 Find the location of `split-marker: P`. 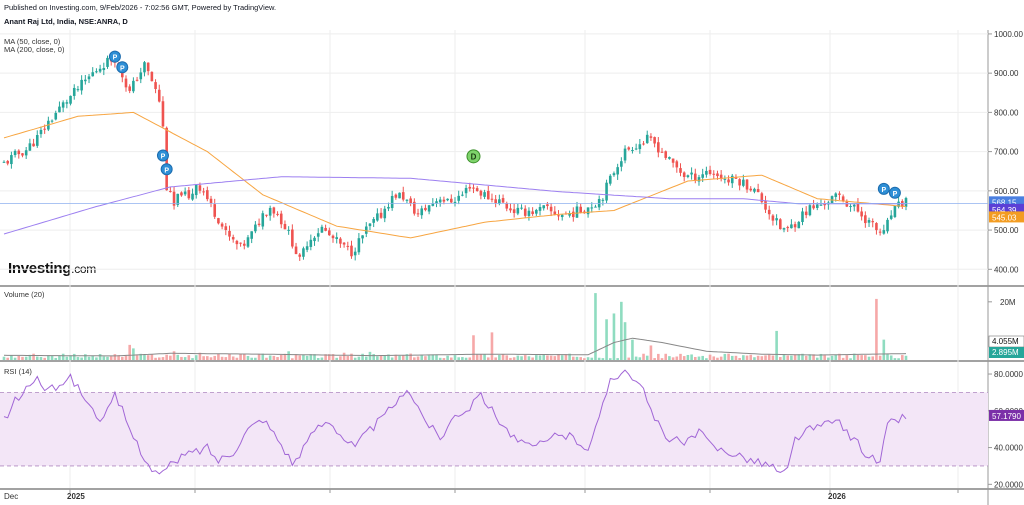

split-marker: P is located at coordinates (166, 169).